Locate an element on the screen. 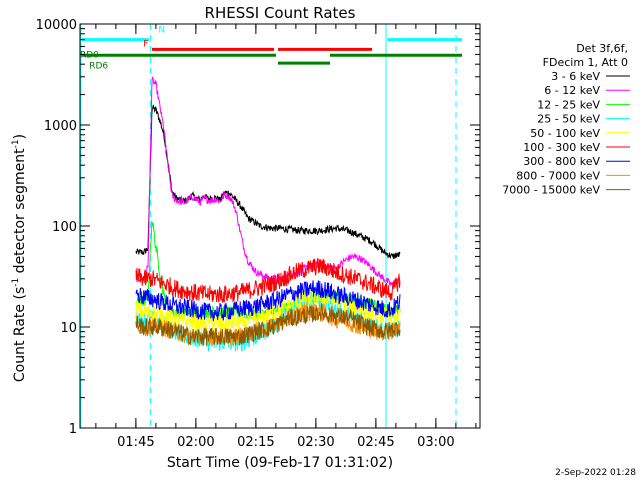 Image resolution: width=640 pixels, height=480 pixels. x-axis-label: Start Time (09-Feb-17 01:31:02) is located at coordinates (280, 463).